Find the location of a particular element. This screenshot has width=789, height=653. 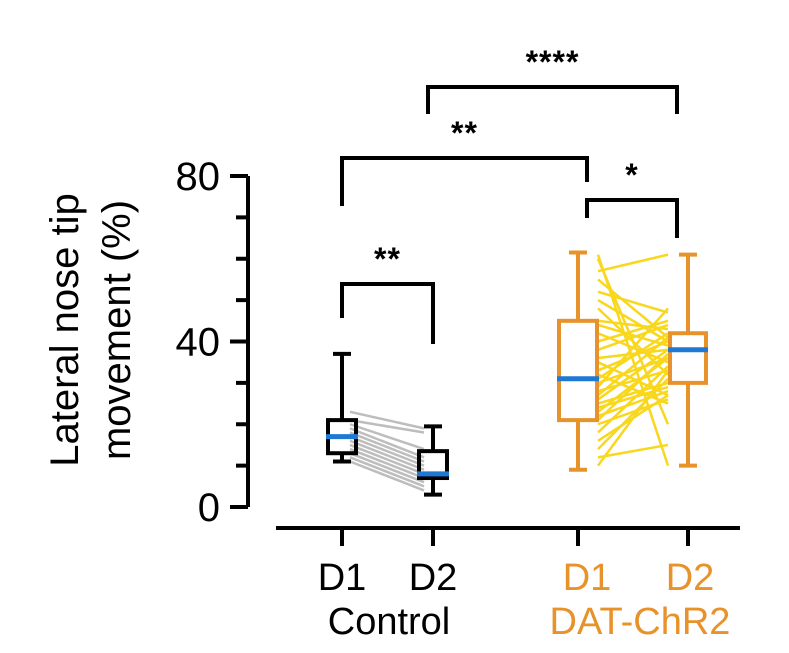

sig-control-d1-d2-label: ** is located at coordinates (387, 259).